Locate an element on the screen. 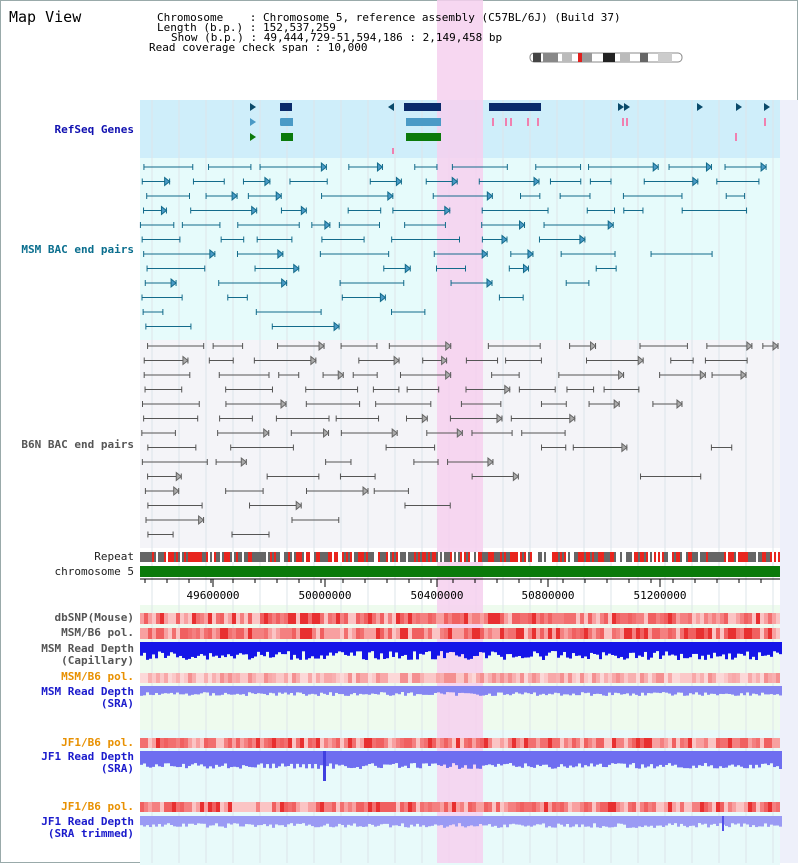  axis-tick-label: 49600000 is located at coordinates (213, 595).